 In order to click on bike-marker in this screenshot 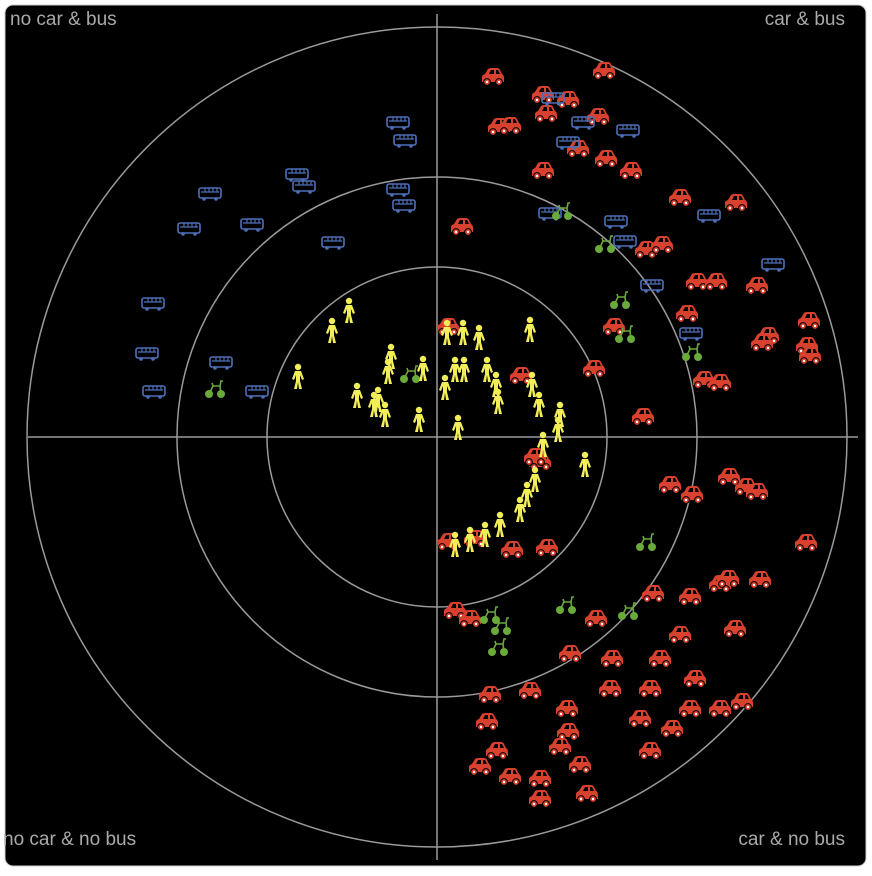, I will do `click(628, 611)`.